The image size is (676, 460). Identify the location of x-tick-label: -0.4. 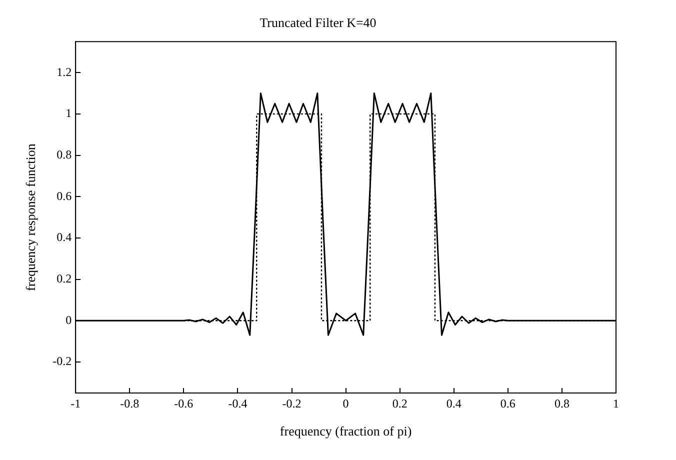
(238, 403).